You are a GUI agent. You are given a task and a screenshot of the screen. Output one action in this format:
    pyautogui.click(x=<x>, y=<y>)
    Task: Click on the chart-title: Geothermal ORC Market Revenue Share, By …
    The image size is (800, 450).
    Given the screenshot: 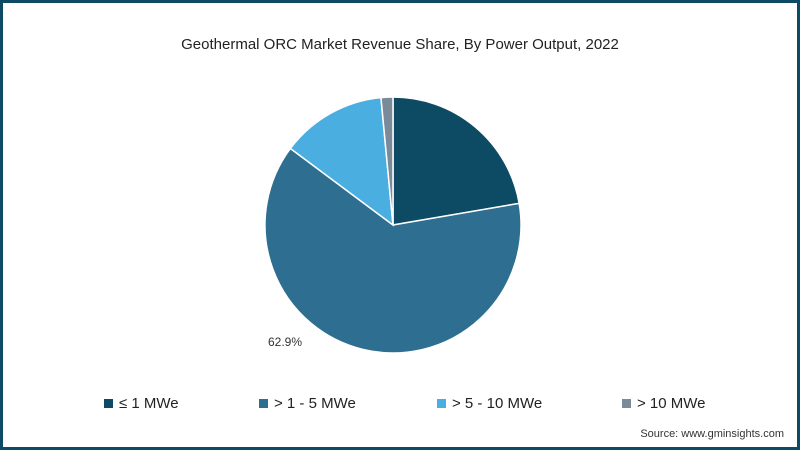 What is the action you would take?
    pyautogui.click(x=400, y=44)
    